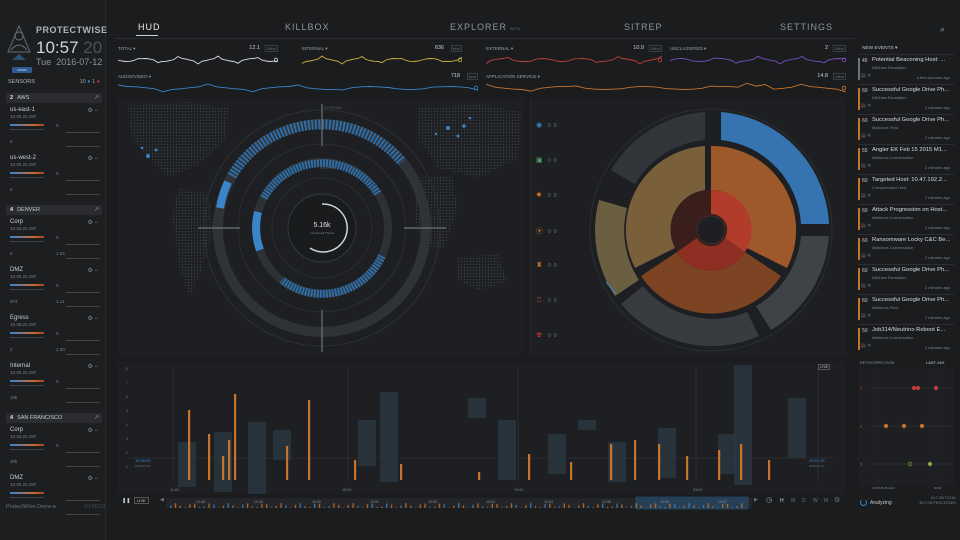 This screenshot has height=540, width=960. What do you see at coordinates (806, 27) in the screenshot?
I see `tab-settings: SETTINGS` at bounding box center [806, 27].